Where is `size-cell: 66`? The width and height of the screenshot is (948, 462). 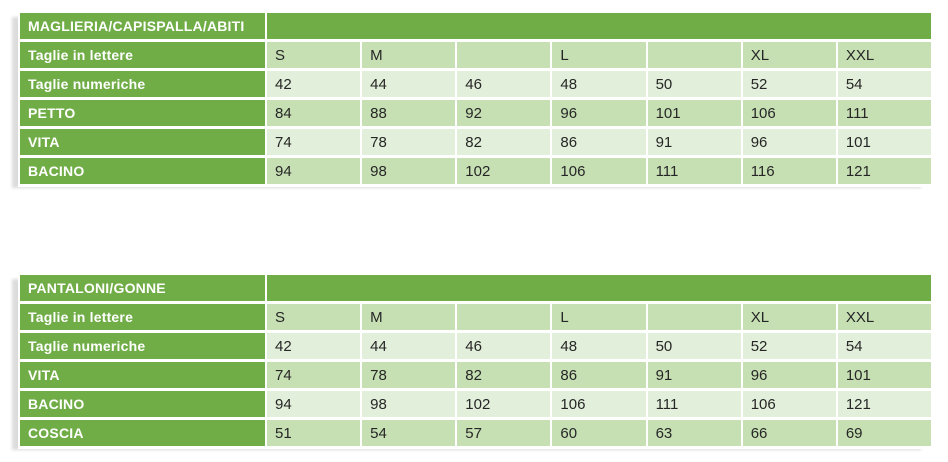
size-cell: 66 is located at coordinates (789, 433).